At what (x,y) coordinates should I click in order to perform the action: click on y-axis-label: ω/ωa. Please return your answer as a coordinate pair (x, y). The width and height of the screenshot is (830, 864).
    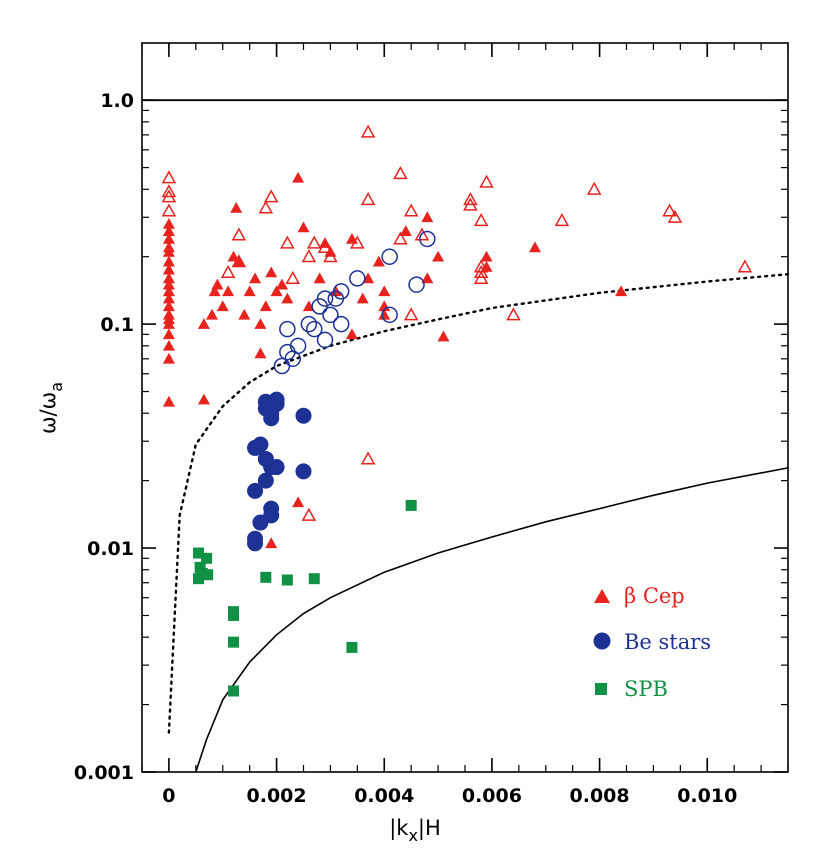
    Looking at the image, I should click on (51, 408).